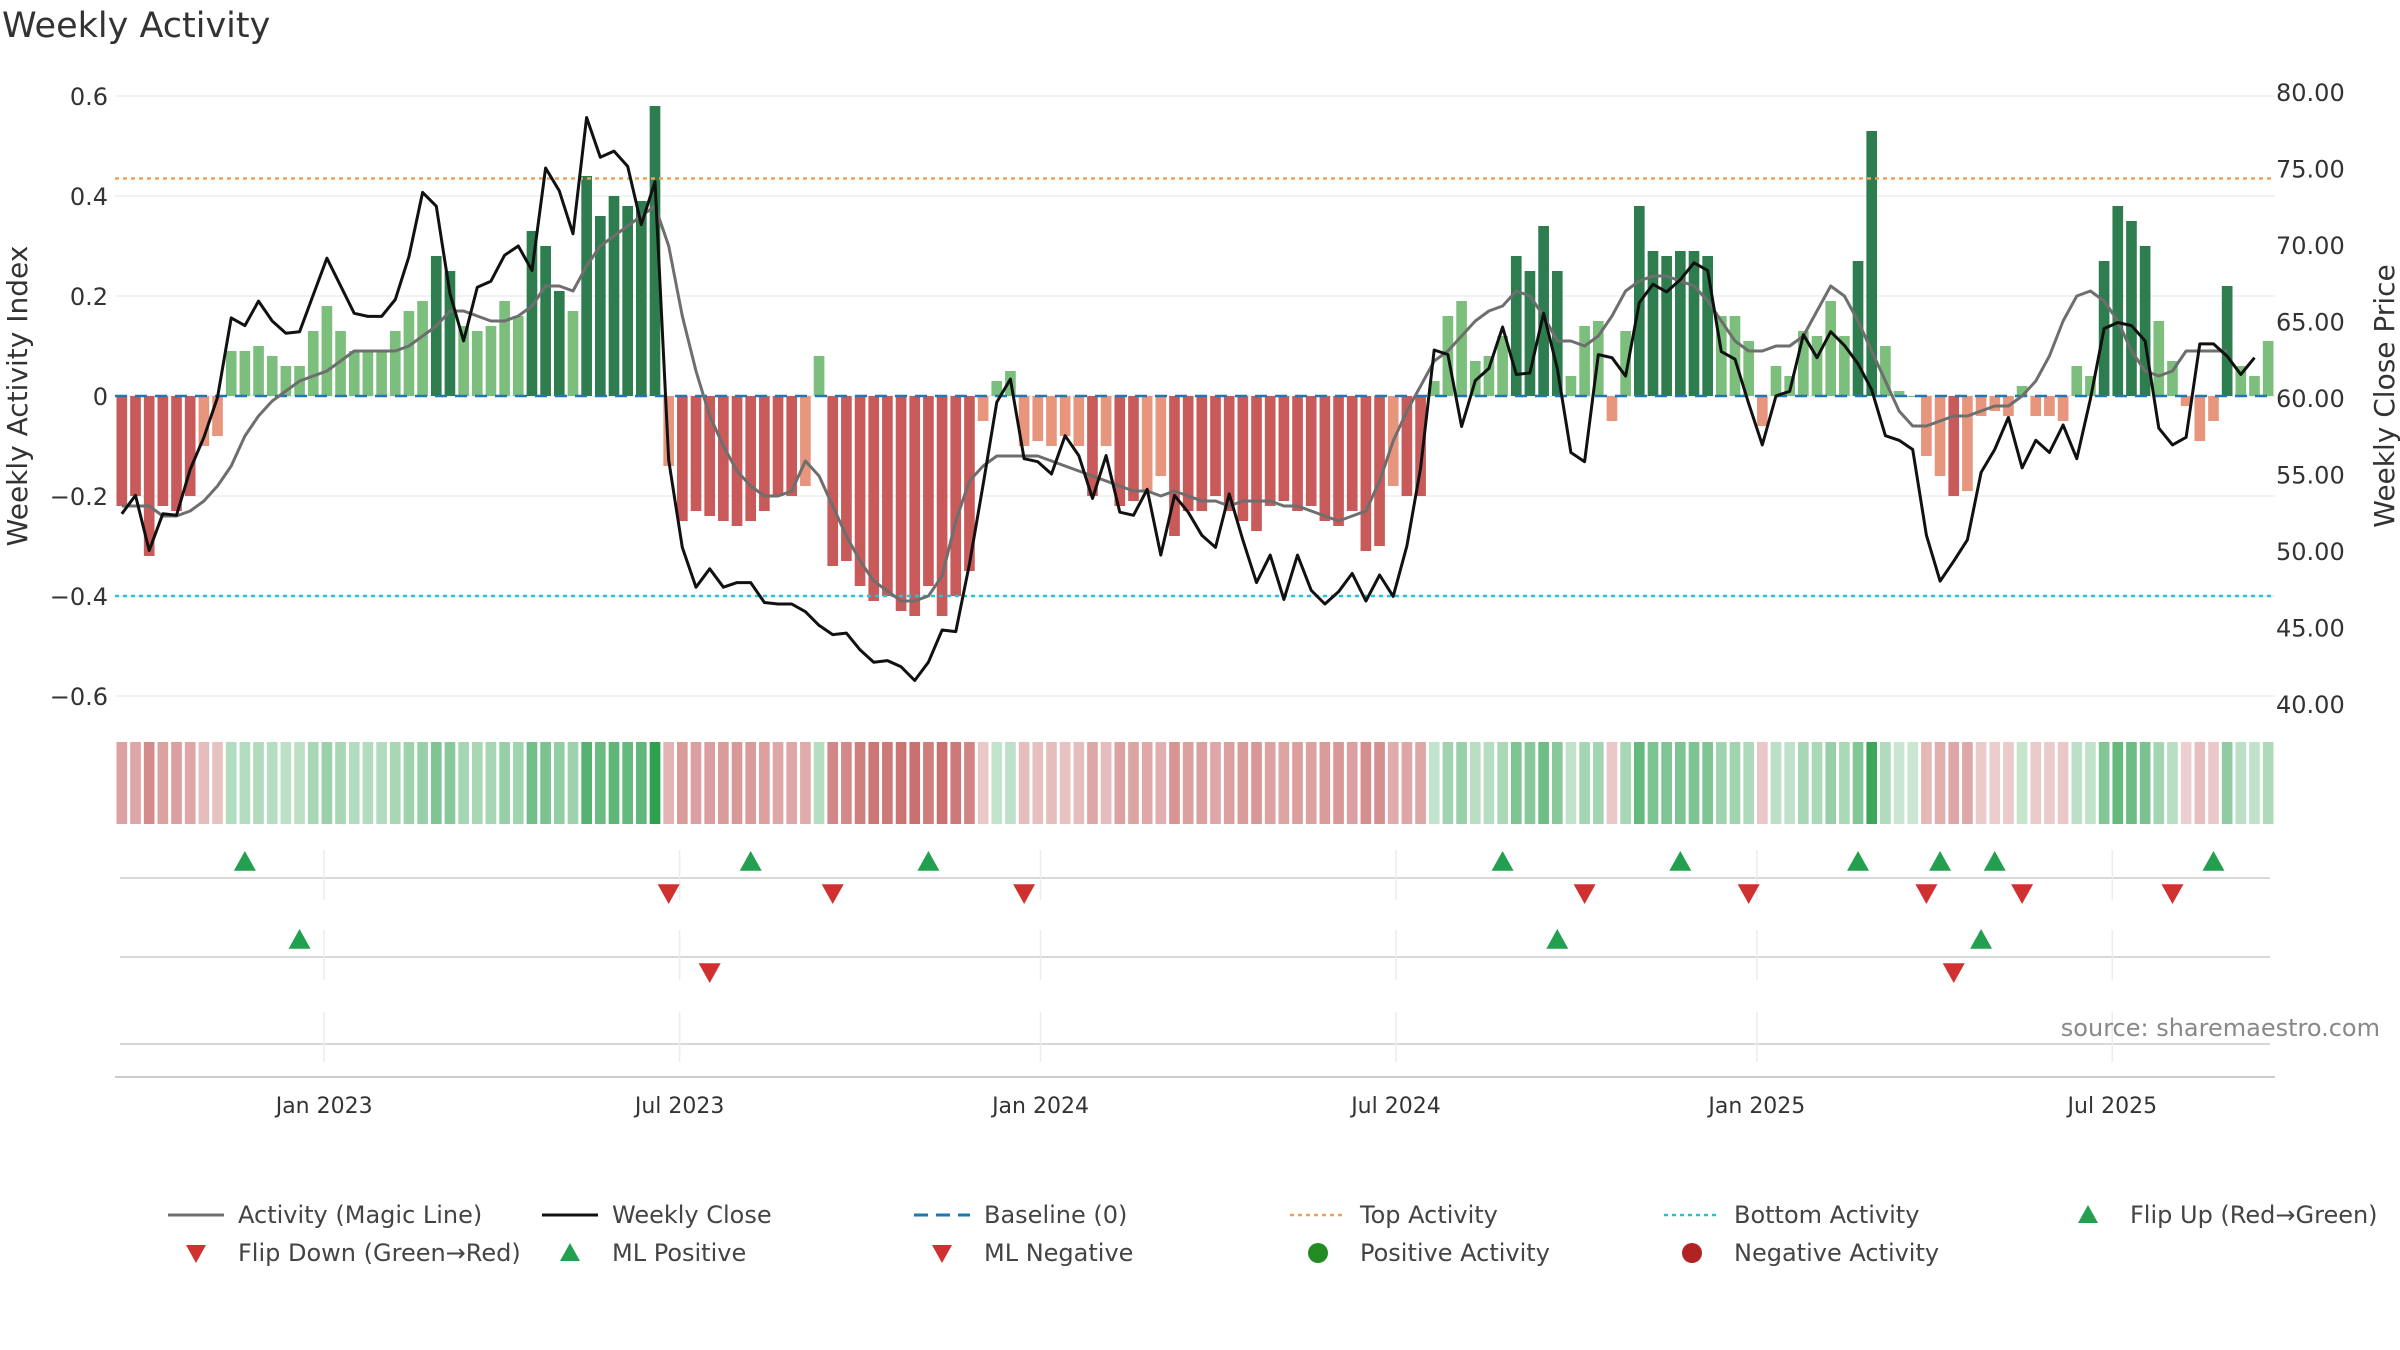 This screenshot has width=2400, height=1350. Describe the element at coordinates (196, 1254) in the screenshot. I see `tri-down-swatch-icon` at that location.